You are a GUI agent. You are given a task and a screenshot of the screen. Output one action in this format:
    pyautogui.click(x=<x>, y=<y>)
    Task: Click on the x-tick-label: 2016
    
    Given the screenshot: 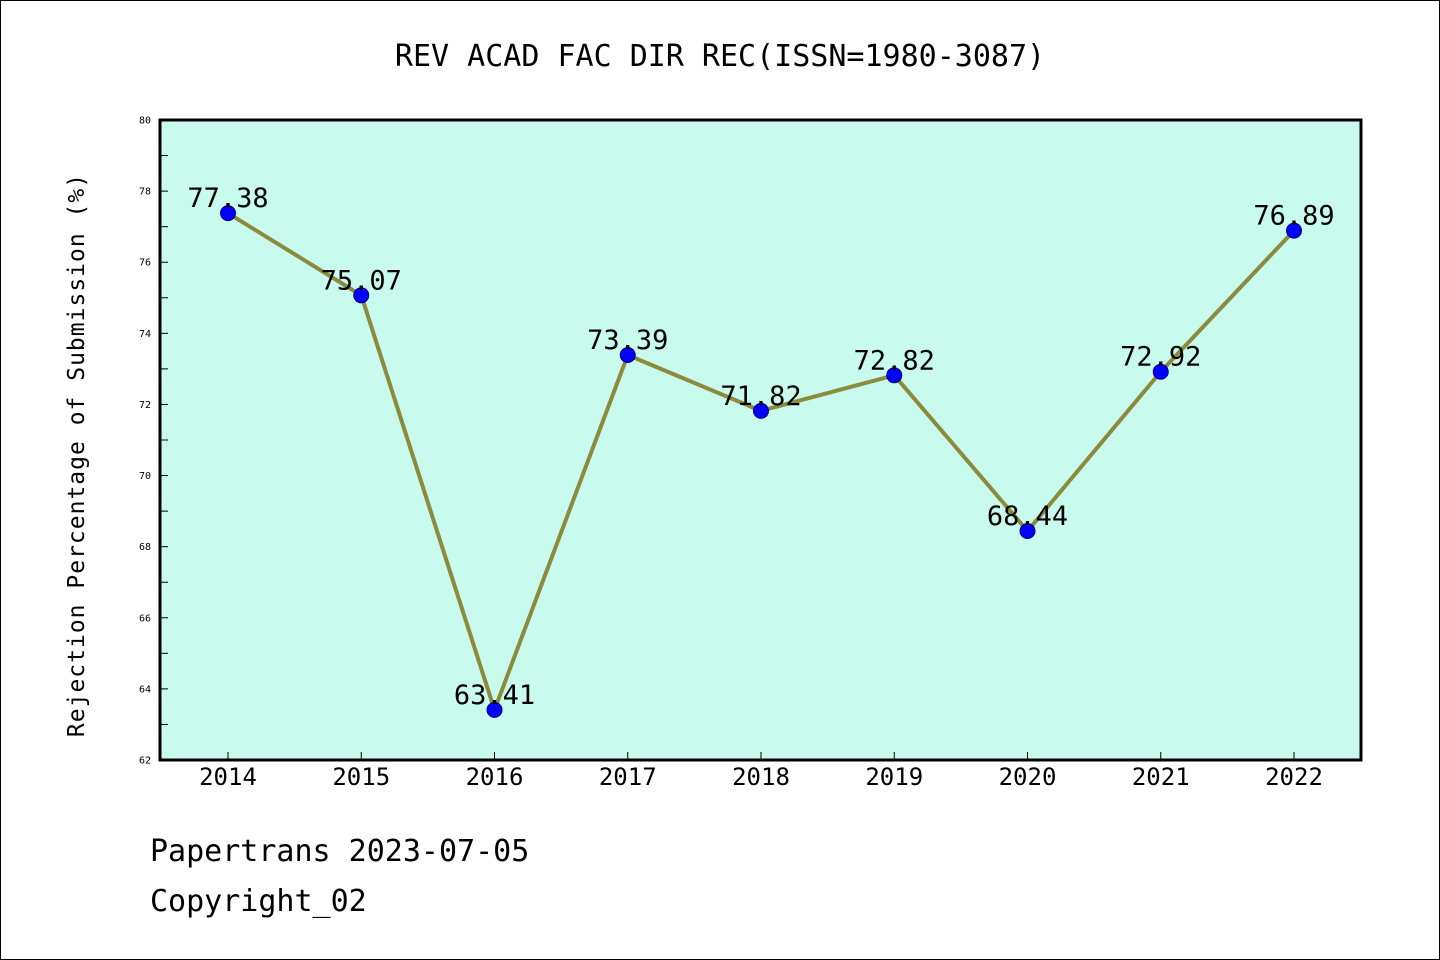 What is the action you would take?
    pyautogui.click(x=495, y=777)
    